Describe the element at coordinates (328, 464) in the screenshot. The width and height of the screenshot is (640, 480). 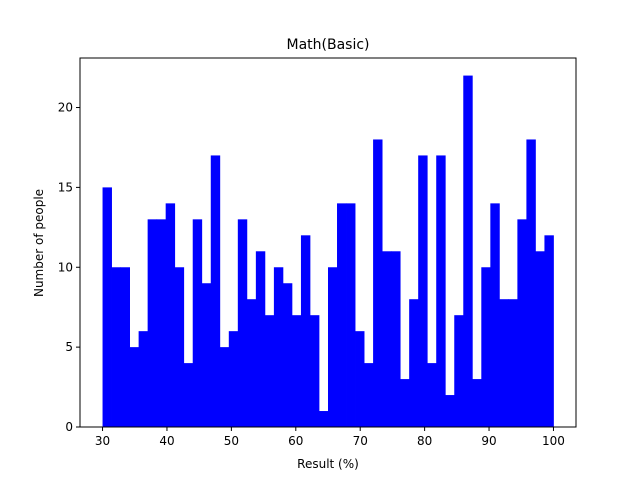
I see `x-axis-label: Result (%)` at that location.